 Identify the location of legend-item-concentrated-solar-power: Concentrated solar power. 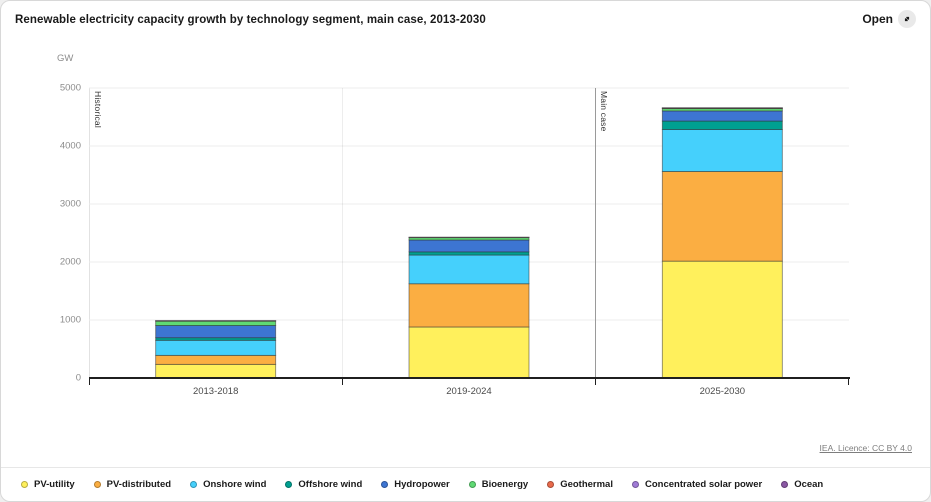
(697, 484).